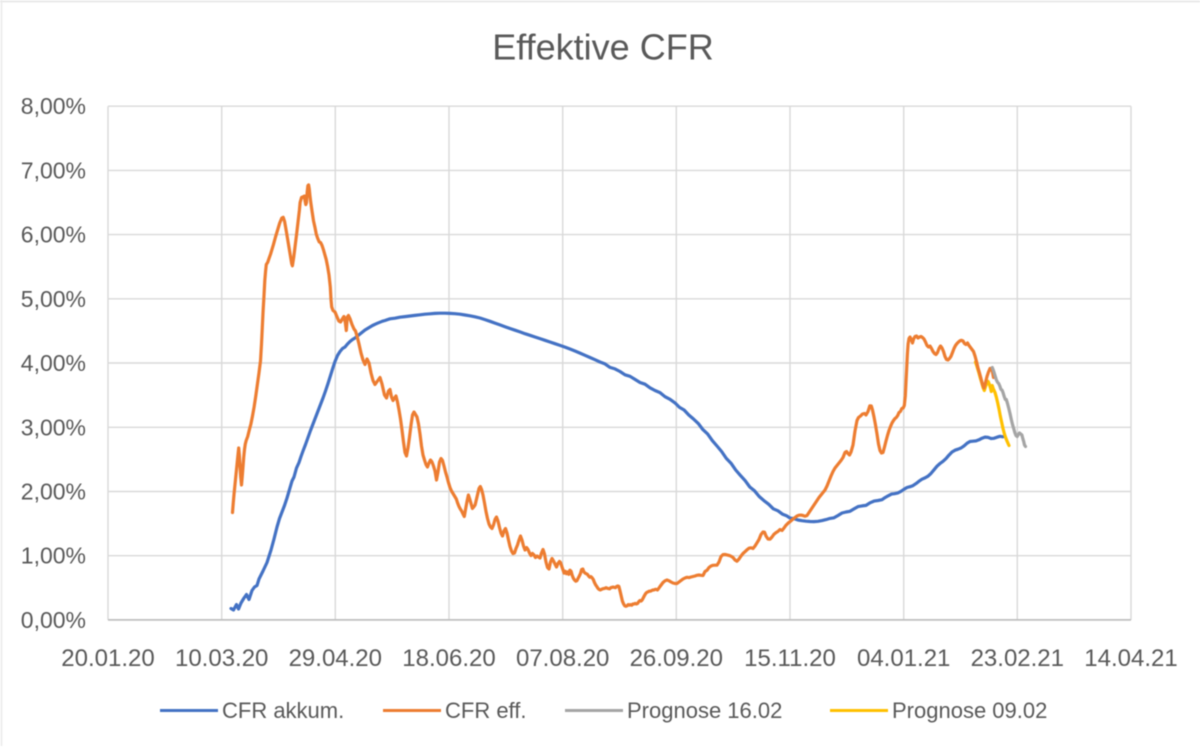 This screenshot has height=751, width=1200. Describe the element at coordinates (107, 658) in the screenshot. I see `svg-text: 20.01.20` at that location.